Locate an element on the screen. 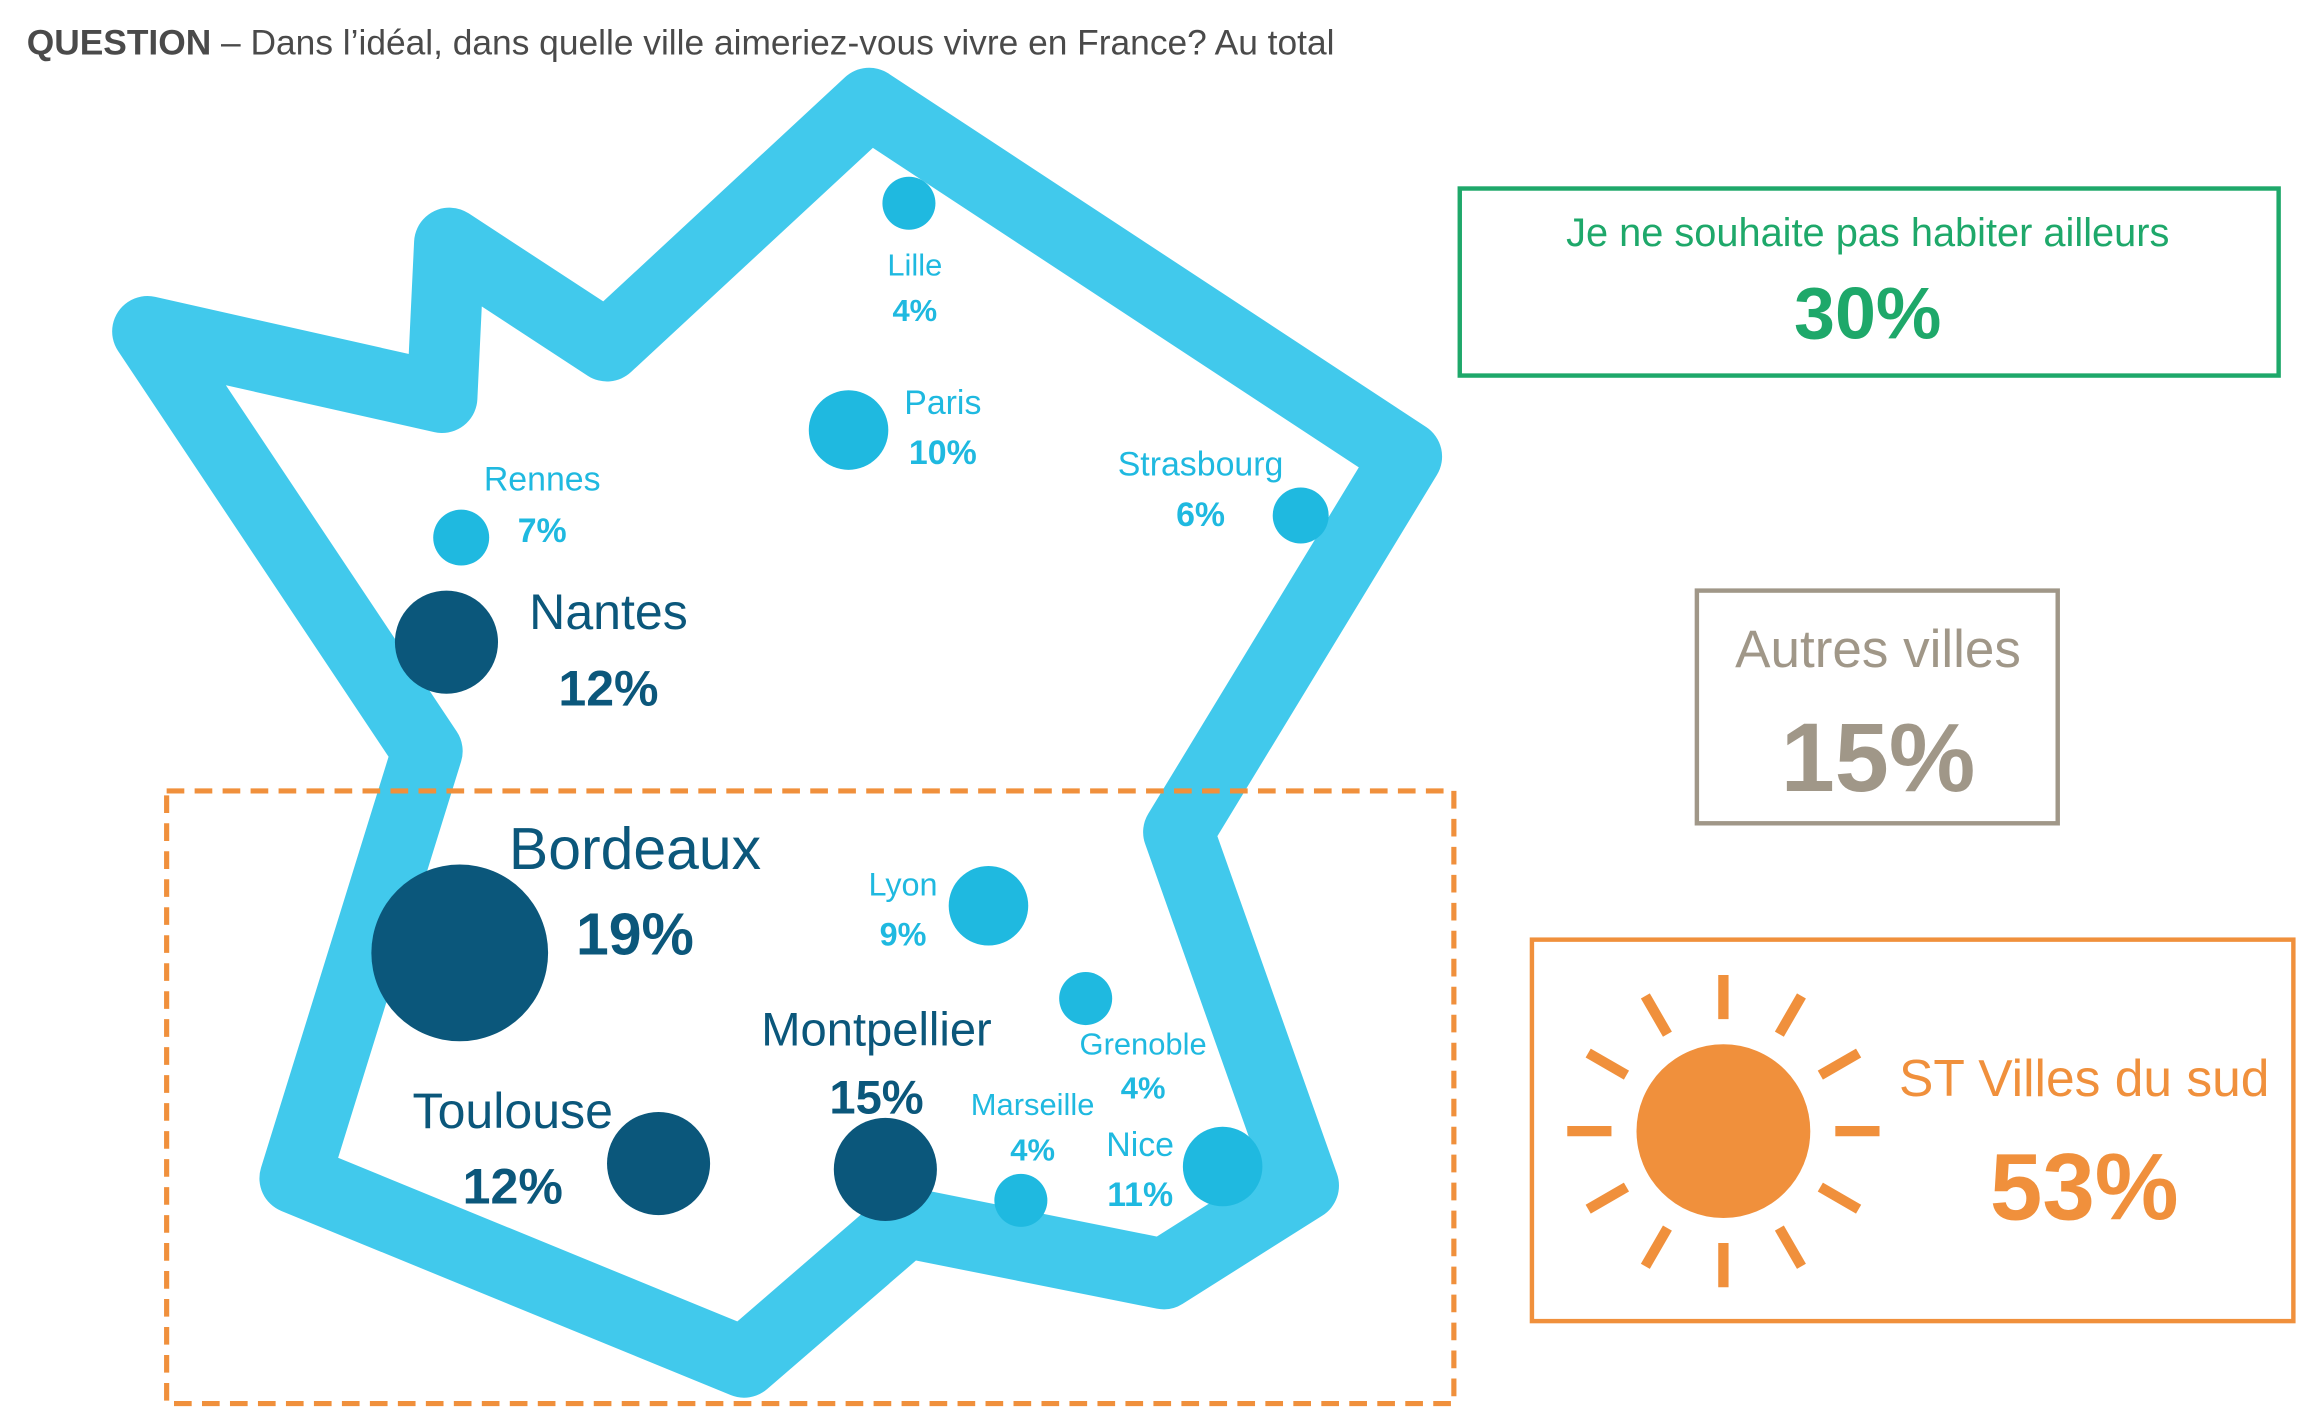 Image resolution: width=2298 pixels, height=1408 pixels. city-value: 19% is located at coordinates (635, 934).